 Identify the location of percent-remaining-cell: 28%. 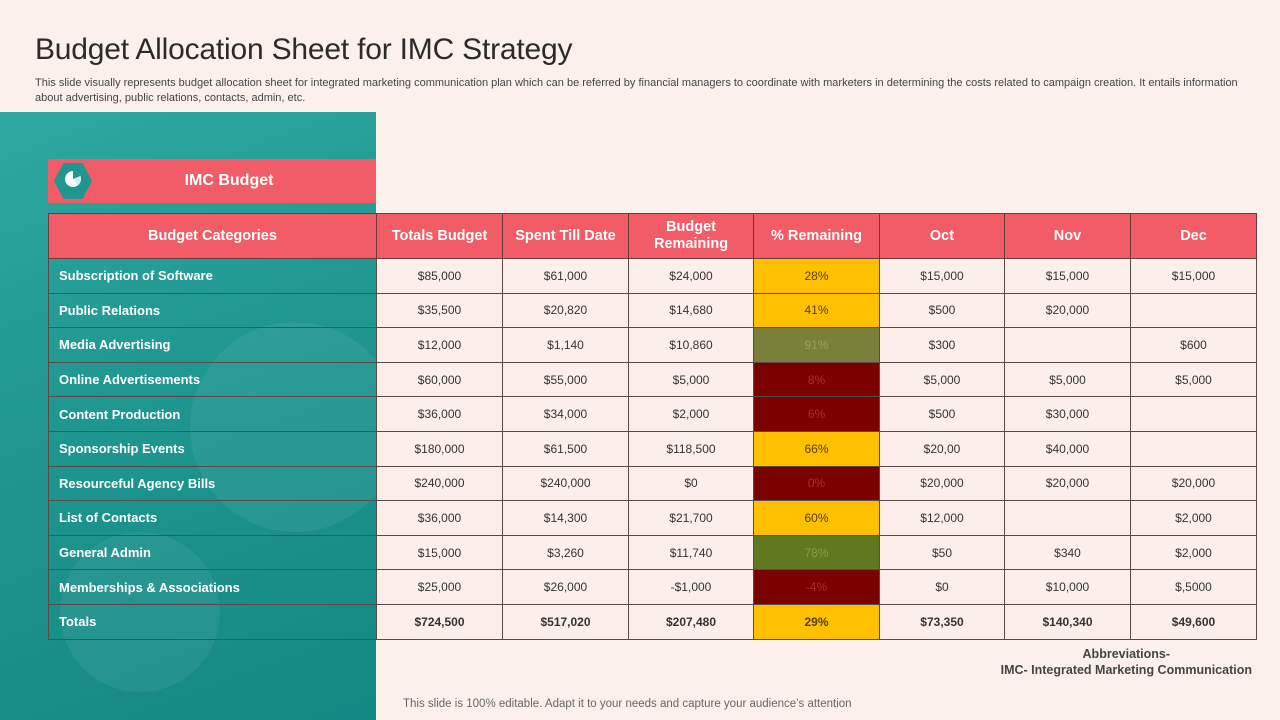
(816, 276).